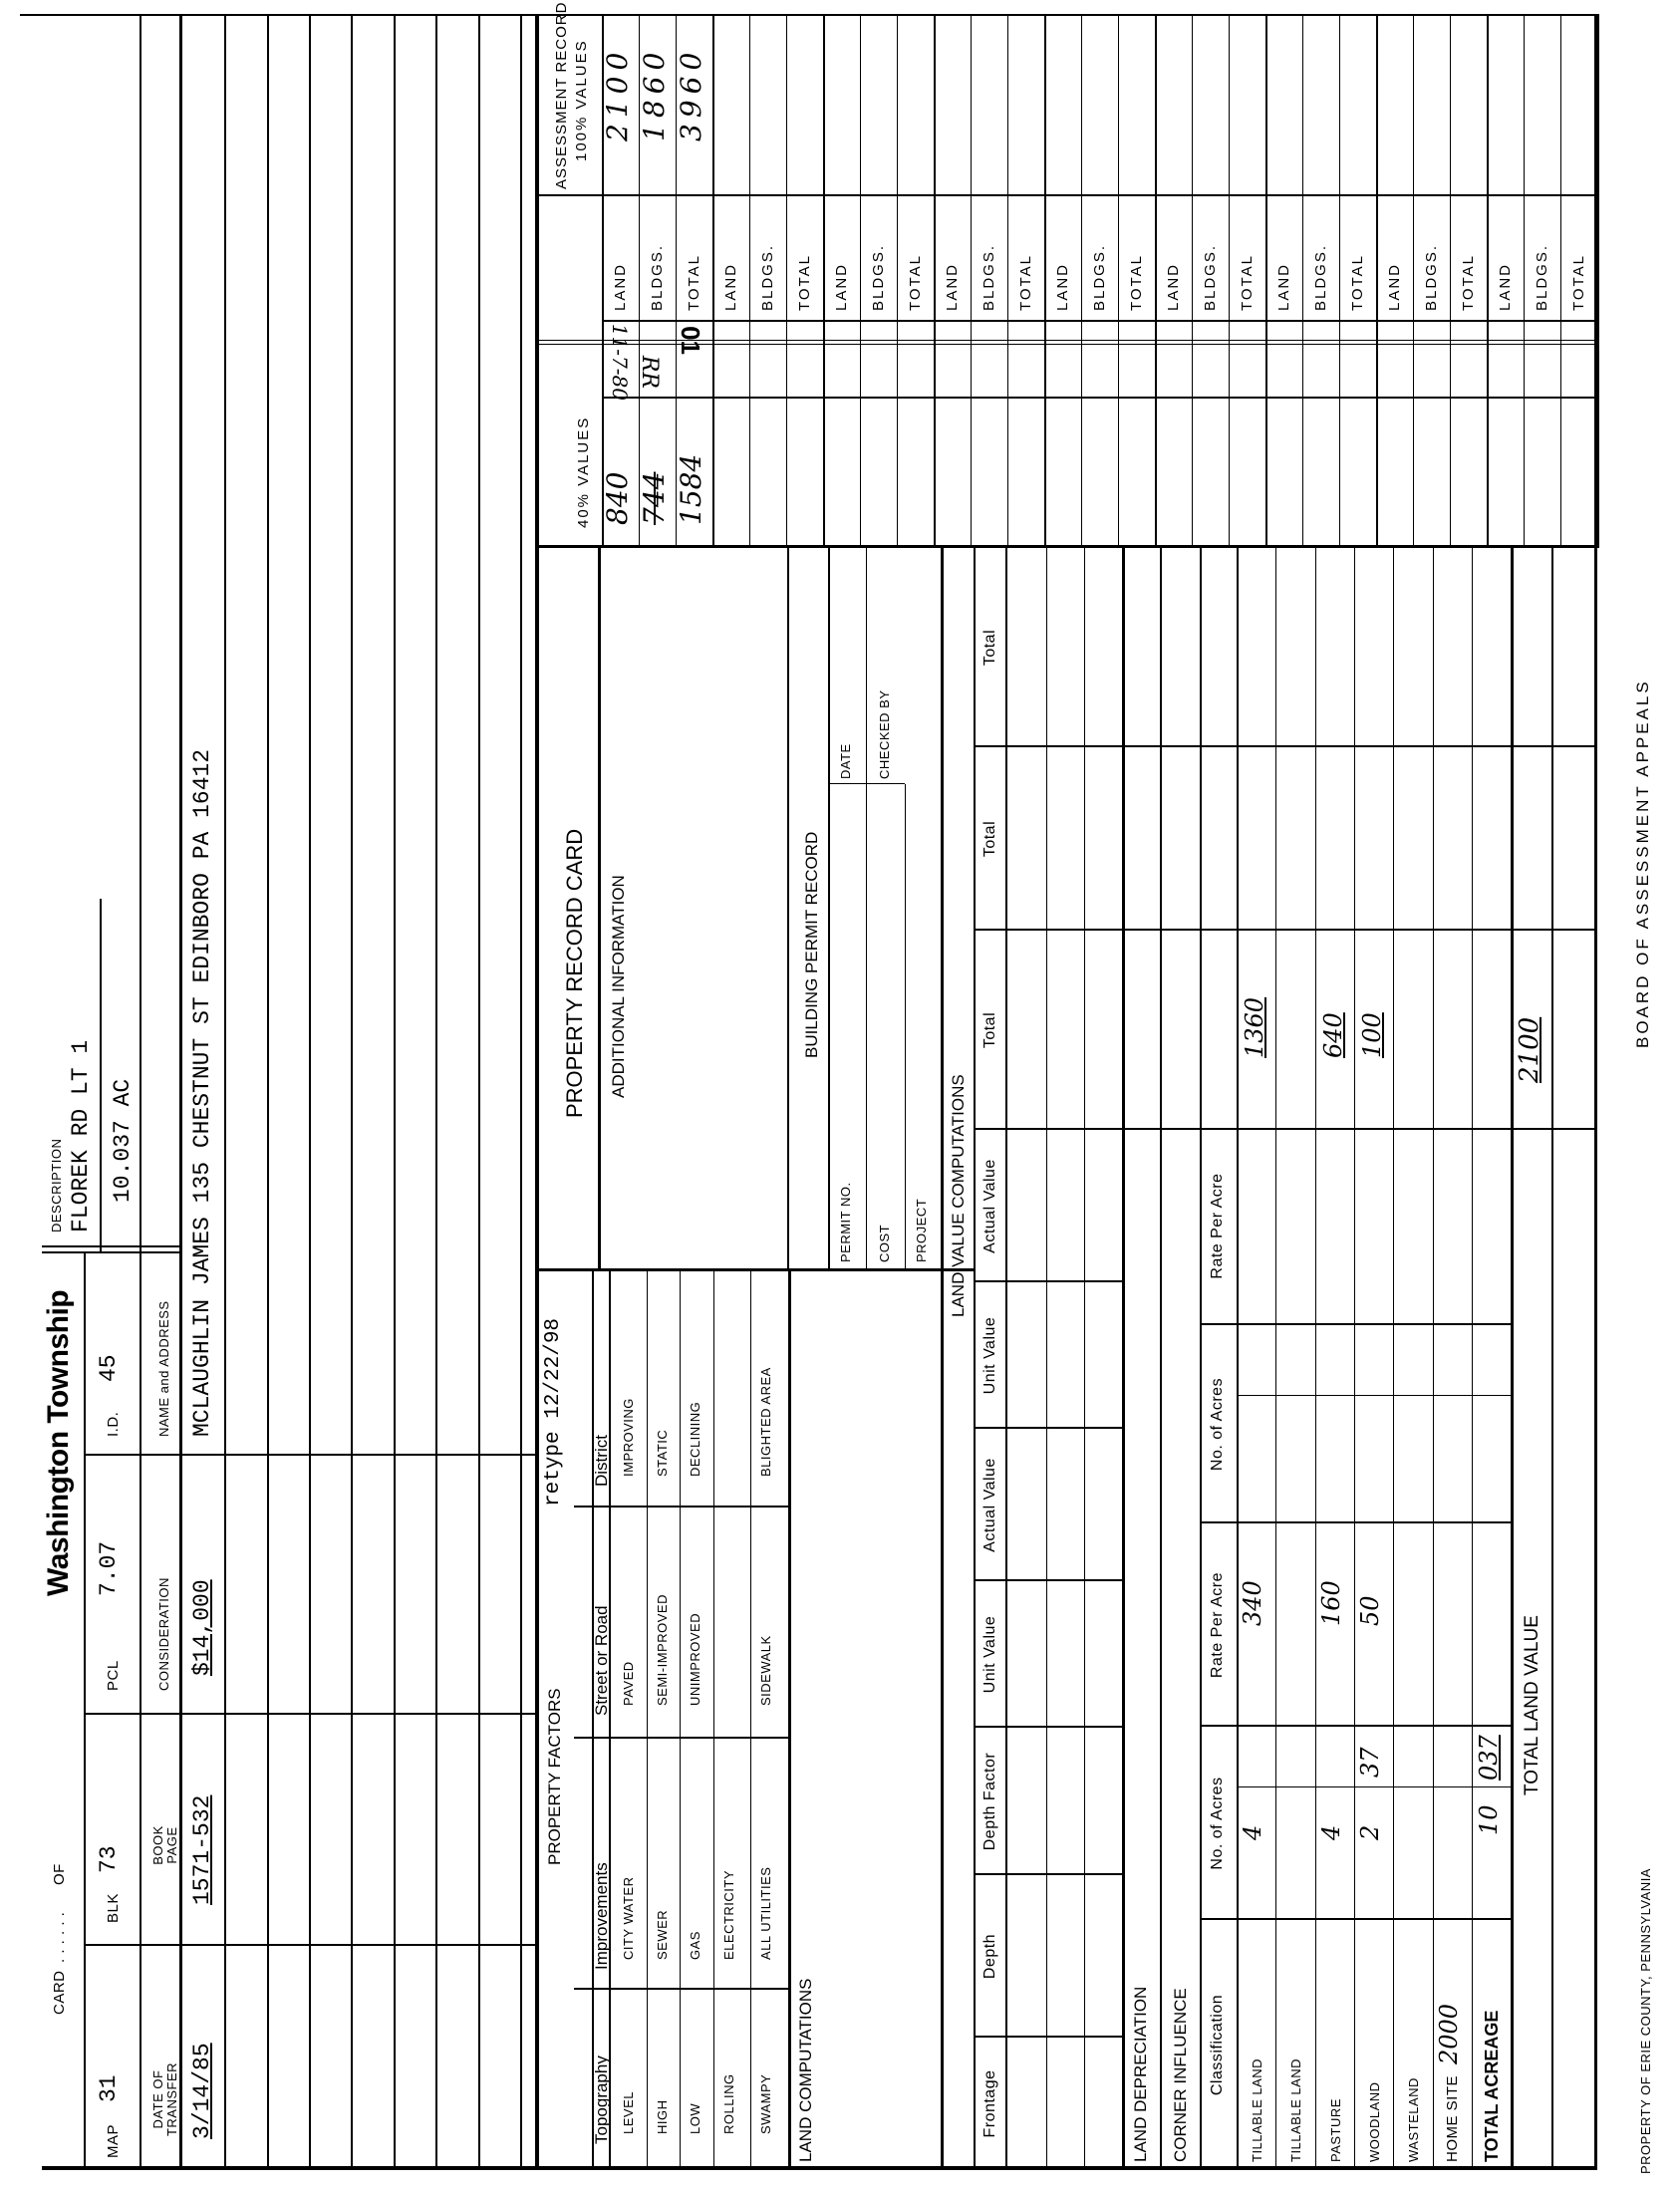 The image size is (1680, 2194). Describe the element at coordinates (1489, 1758) in the screenshot. I see `total-acreage-dec: 037` at that location.